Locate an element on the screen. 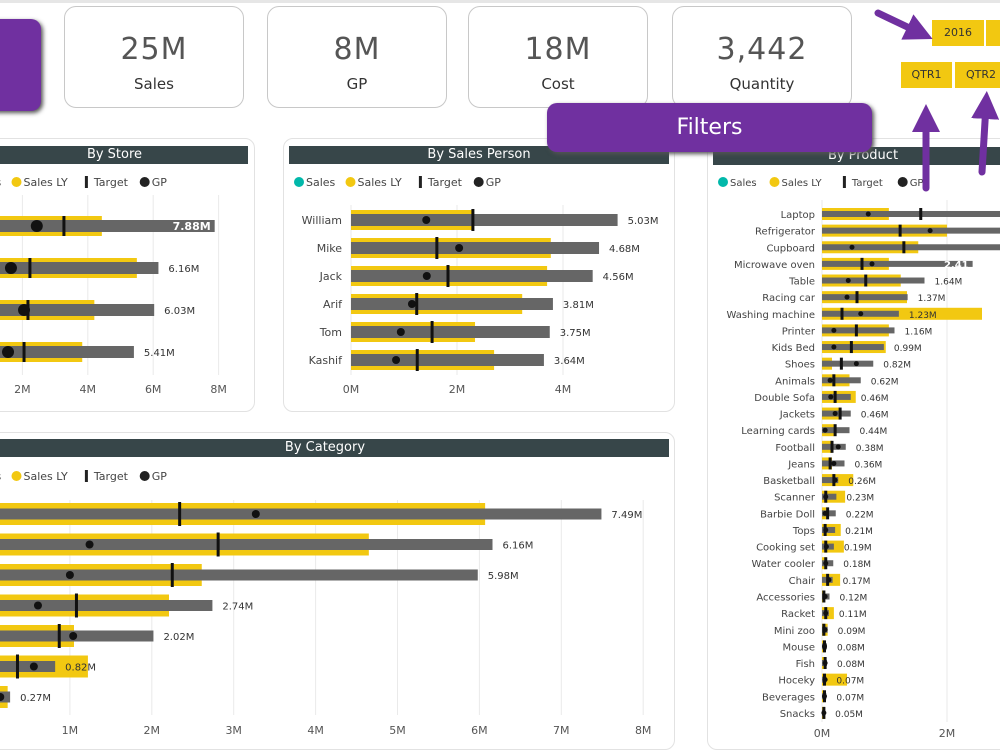 The width and height of the screenshot is (1000, 750). slicer-qtr1: QTR1 is located at coordinates (926, 75).